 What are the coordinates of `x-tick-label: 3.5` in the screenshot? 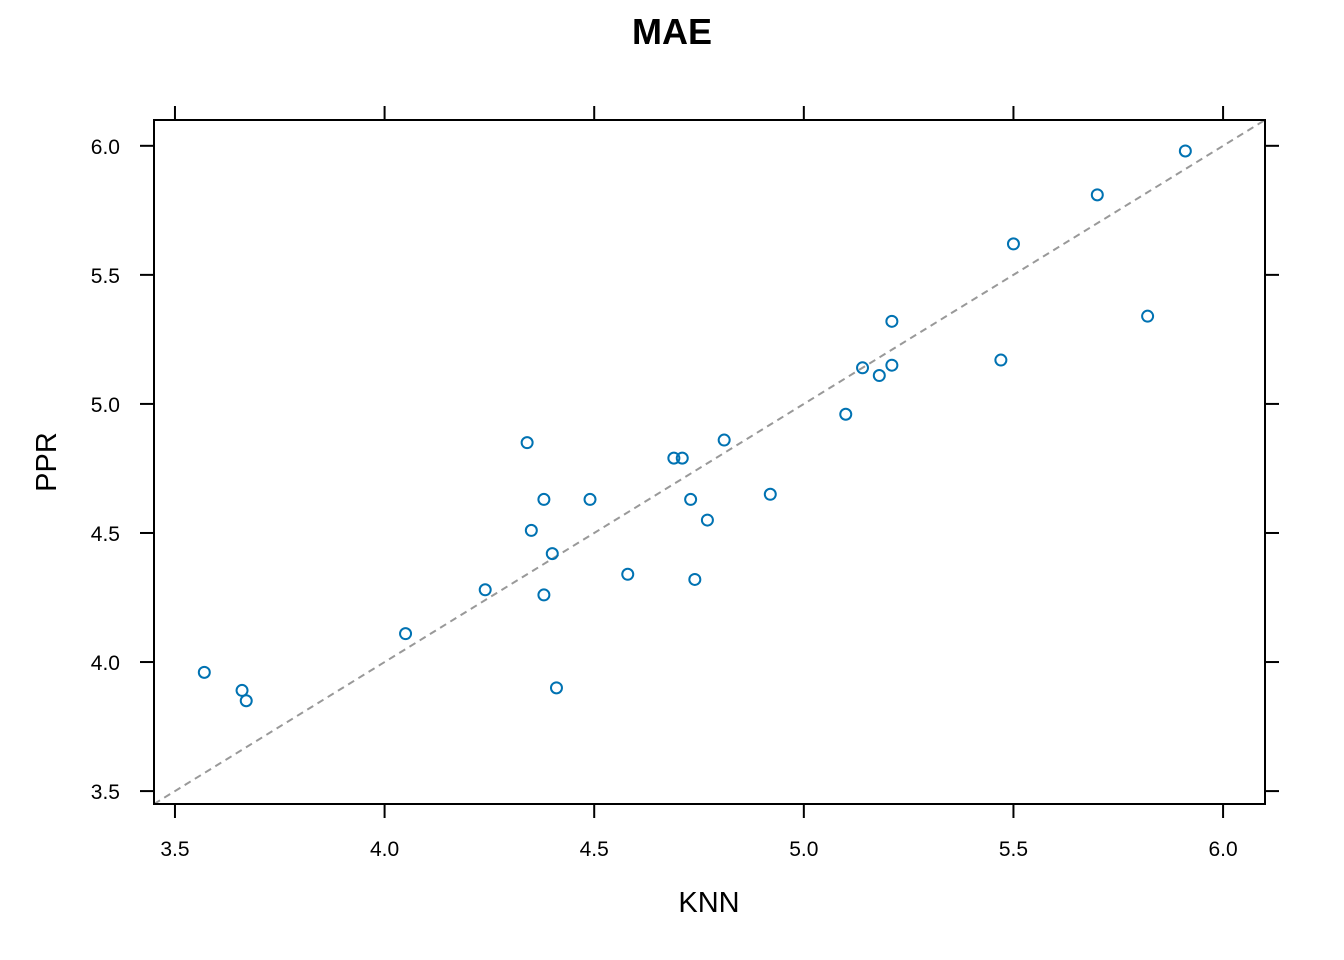 It's located at (174, 849).